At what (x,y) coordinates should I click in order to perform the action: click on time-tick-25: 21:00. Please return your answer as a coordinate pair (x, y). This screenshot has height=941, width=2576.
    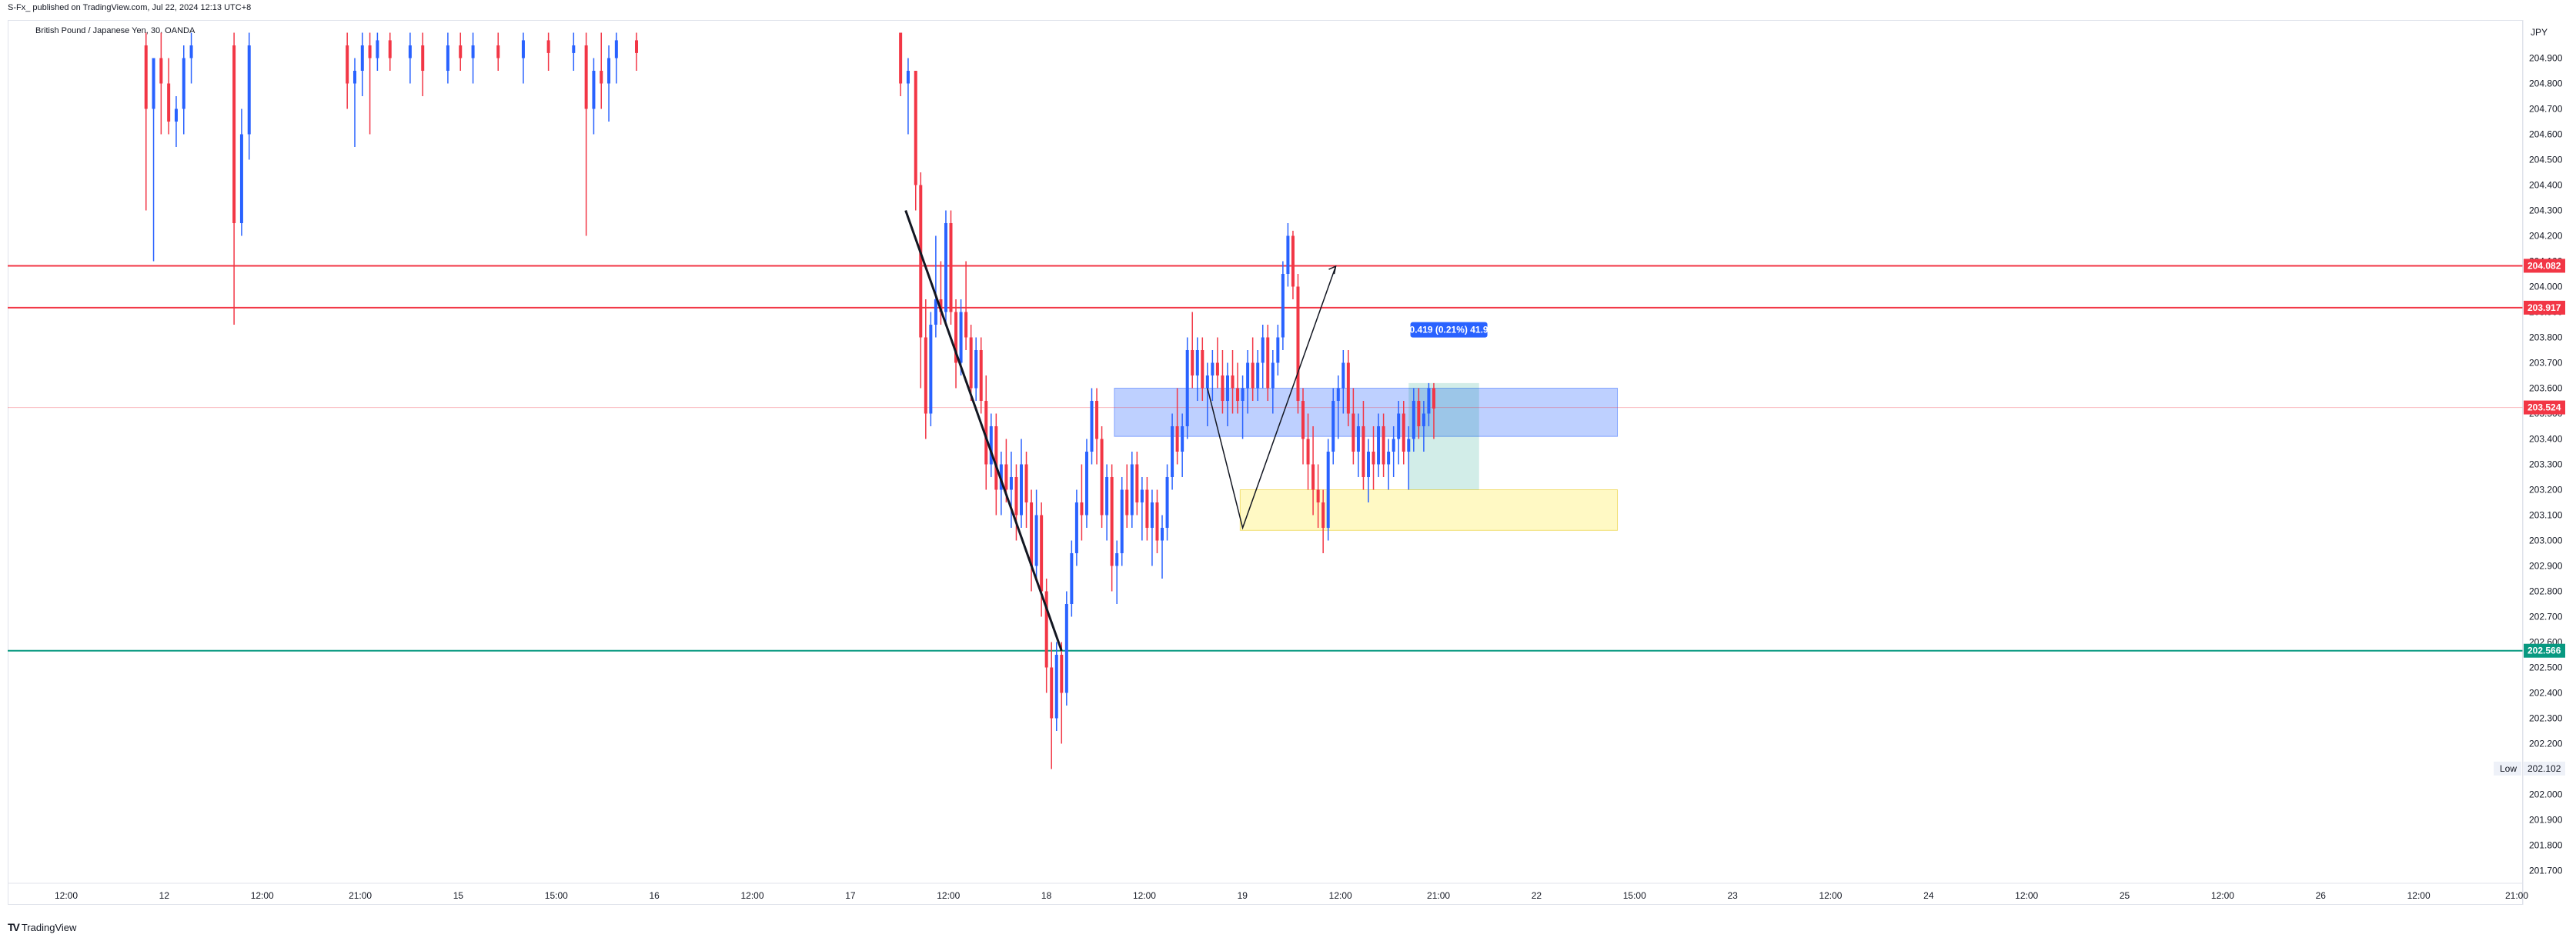
    Looking at the image, I should click on (2516, 895).